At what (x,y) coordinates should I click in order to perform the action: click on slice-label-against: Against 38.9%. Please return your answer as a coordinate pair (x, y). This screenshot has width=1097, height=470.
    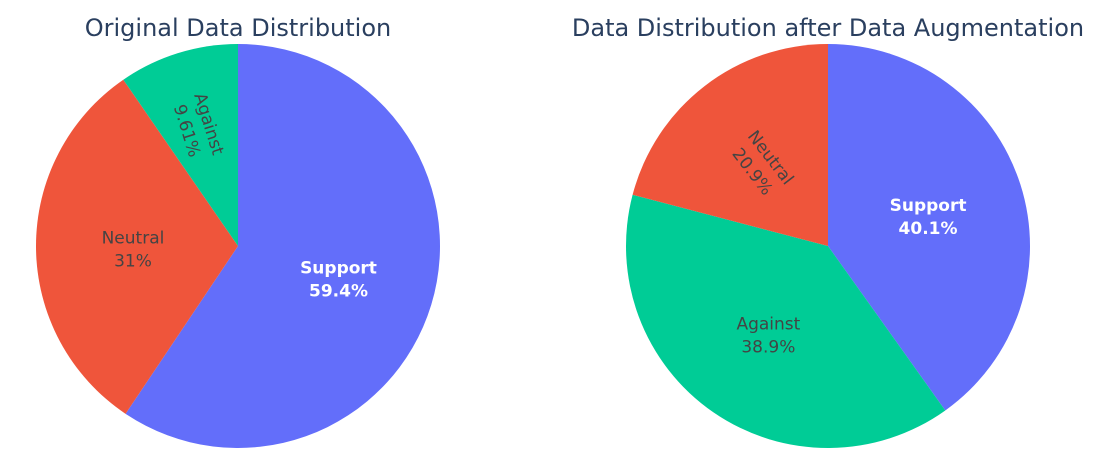
    Looking at the image, I should click on (768, 335).